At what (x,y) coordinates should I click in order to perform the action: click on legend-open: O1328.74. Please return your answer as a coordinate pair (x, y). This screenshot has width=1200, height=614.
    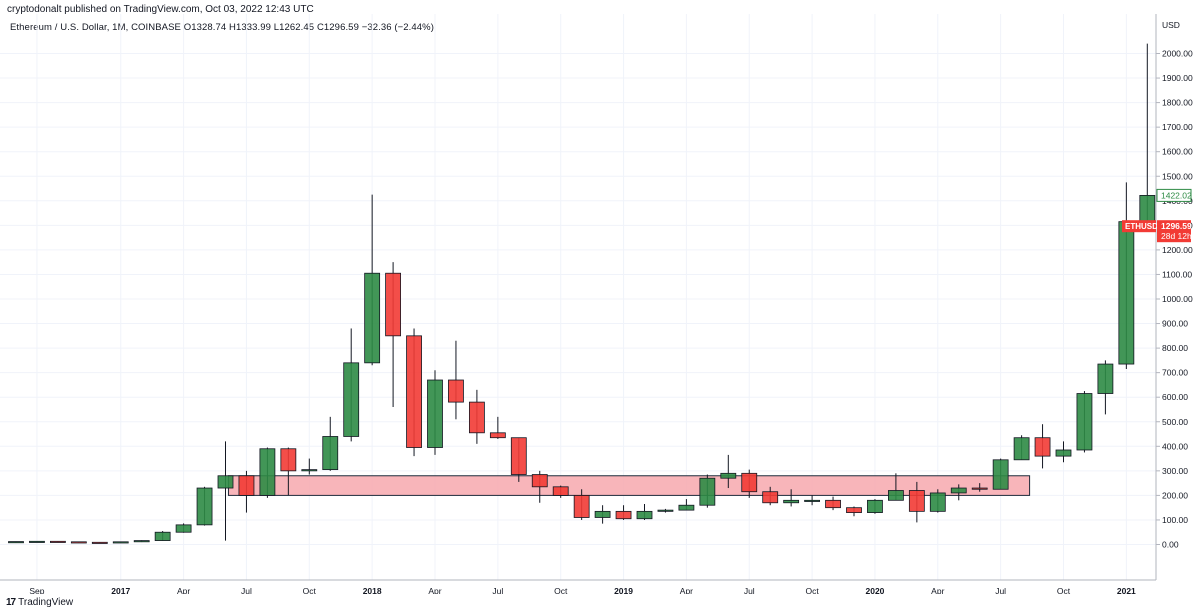
    Looking at the image, I should click on (205, 27).